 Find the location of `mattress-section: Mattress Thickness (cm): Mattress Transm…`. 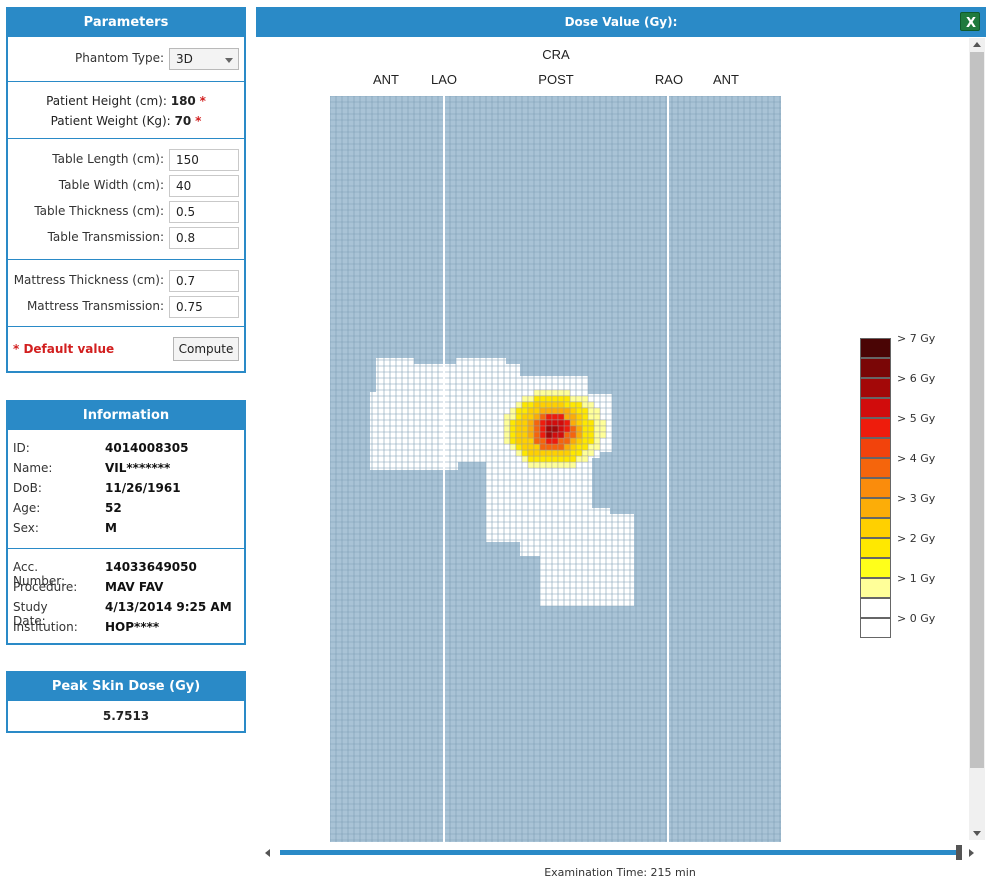

mattress-section: Mattress Thickness (cm): Mattress Transm… is located at coordinates (126, 292).